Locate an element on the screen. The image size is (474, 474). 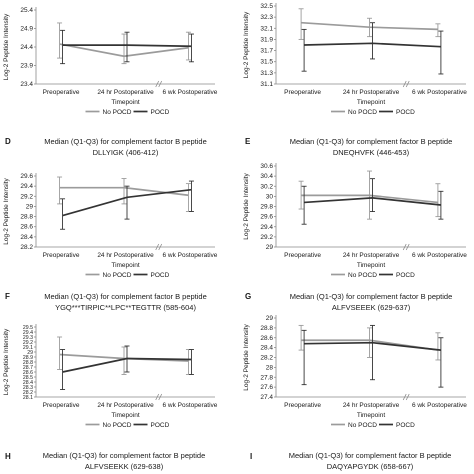
y-tick-label: 27.6 is located at coordinates (266, 387).